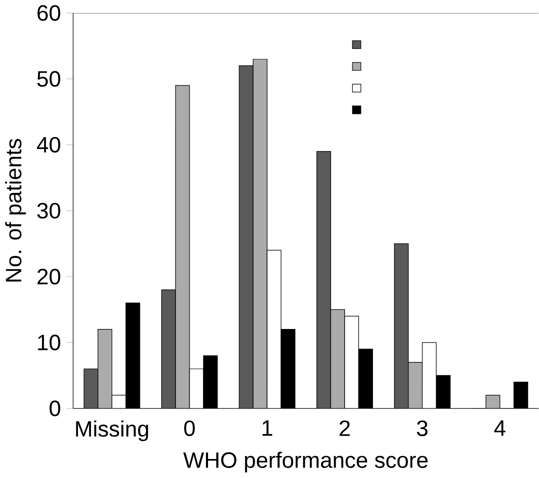  Describe the element at coordinates (48, 79) in the screenshot. I see `y-tick-label: 50` at that location.